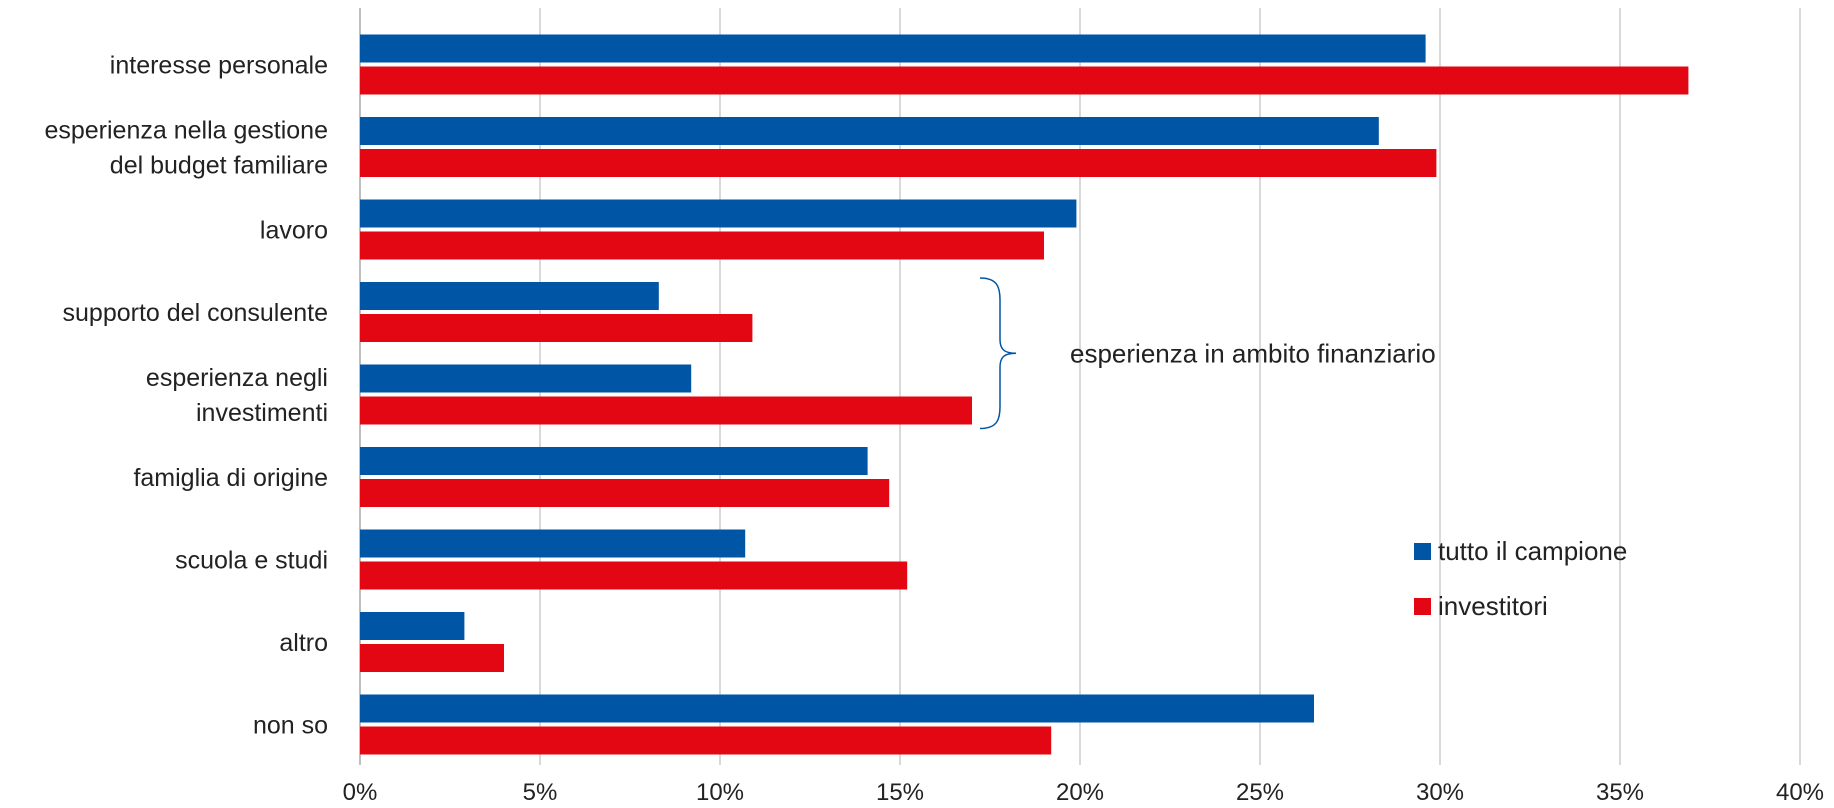  Describe the element at coordinates (998, 353) in the screenshot. I see `annotation-brace` at that location.